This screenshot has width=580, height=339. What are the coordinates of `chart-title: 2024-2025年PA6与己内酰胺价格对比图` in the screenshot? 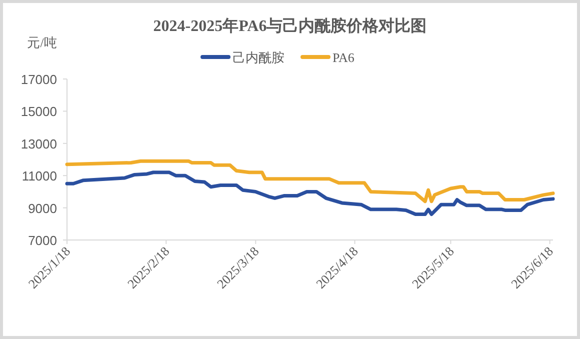 It's located at (290, 26).